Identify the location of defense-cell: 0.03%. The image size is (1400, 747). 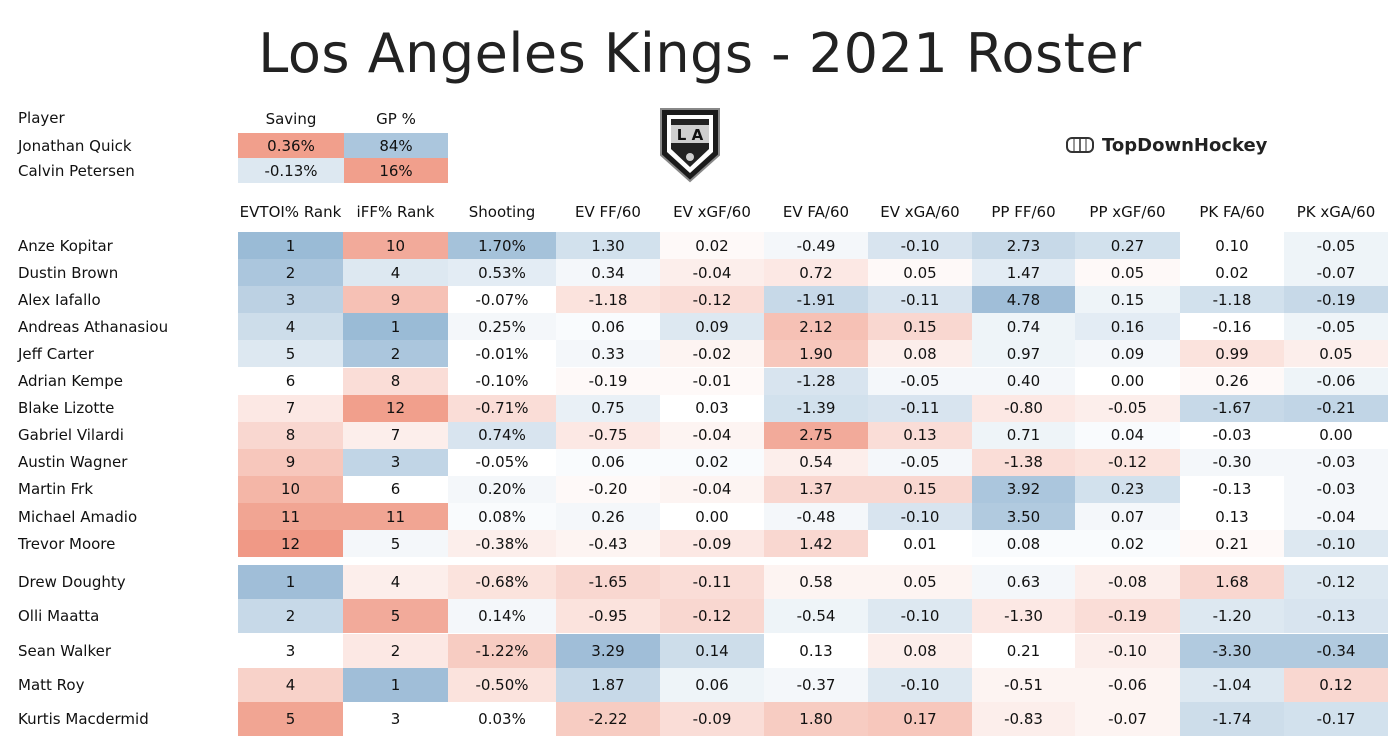
(502, 719).